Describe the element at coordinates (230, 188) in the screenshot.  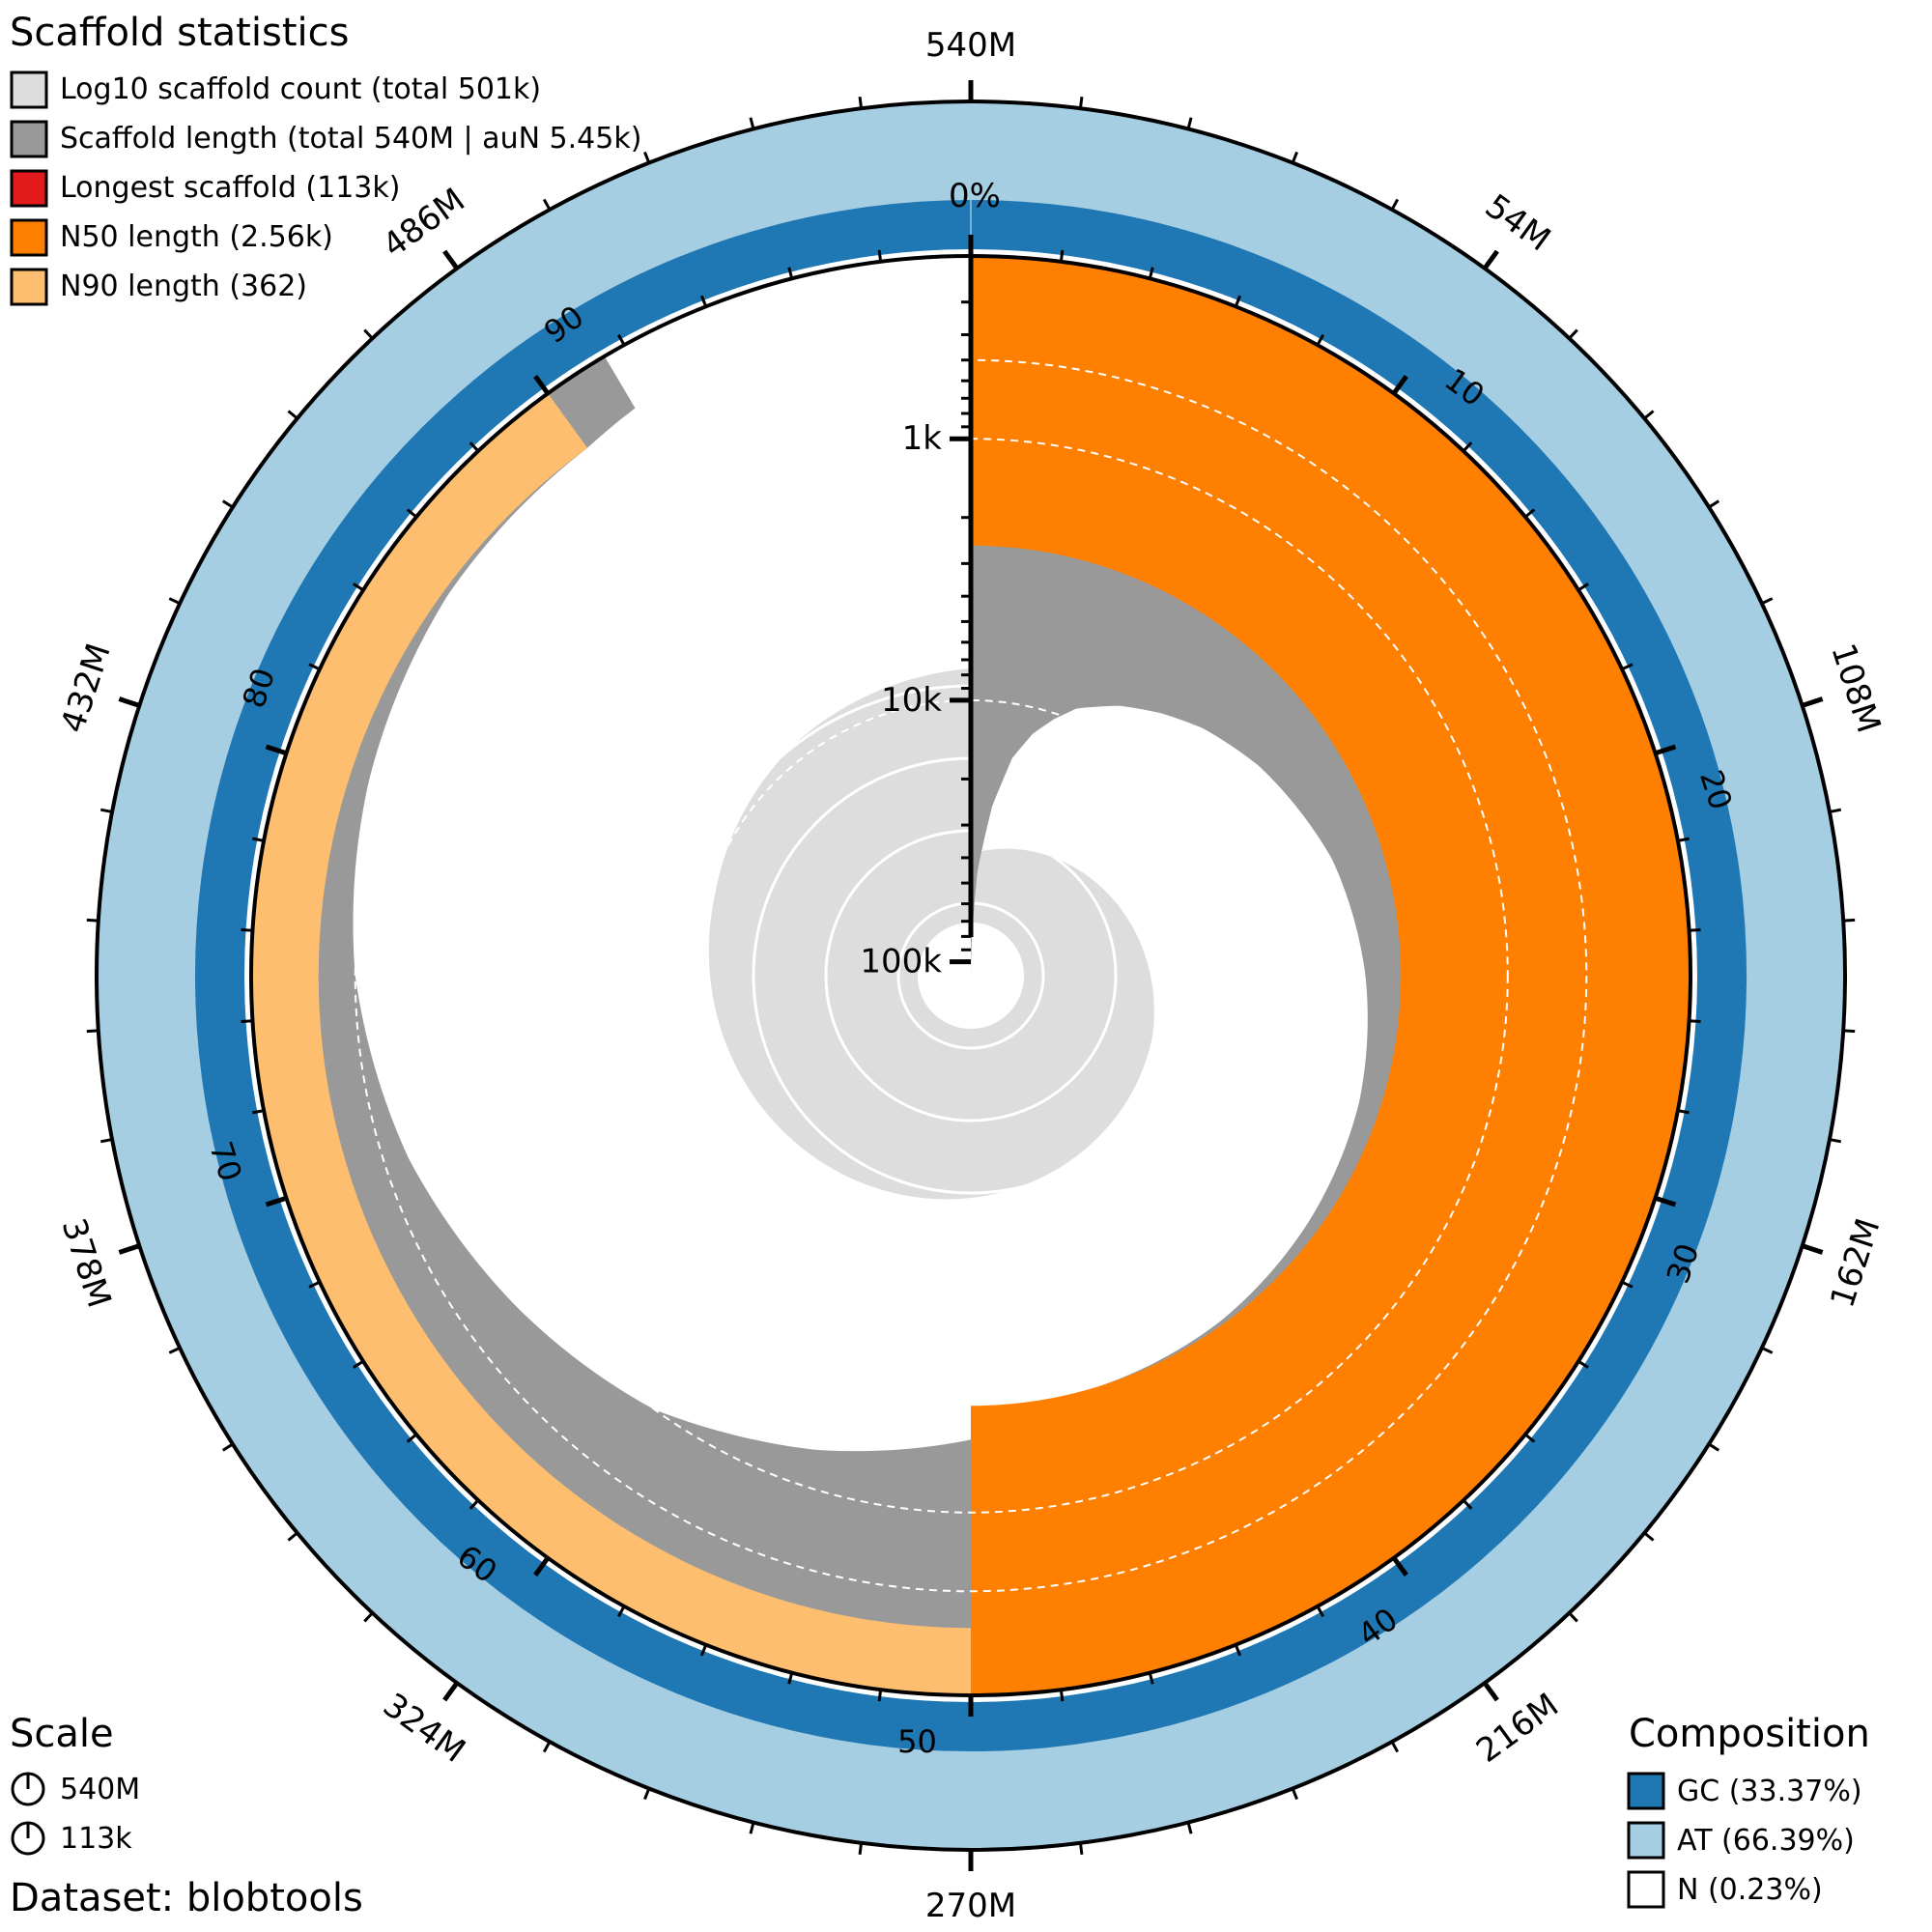
I see `legend-label-longest: Longest scaffold (113k)` at that location.